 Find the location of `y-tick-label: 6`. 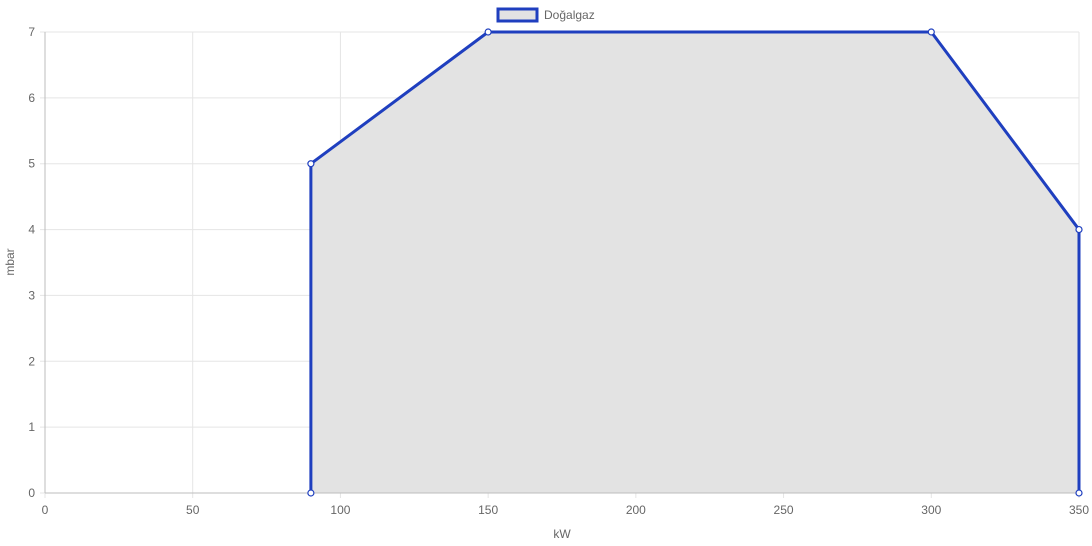

y-tick-label: 6 is located at coordinates (31, 98).